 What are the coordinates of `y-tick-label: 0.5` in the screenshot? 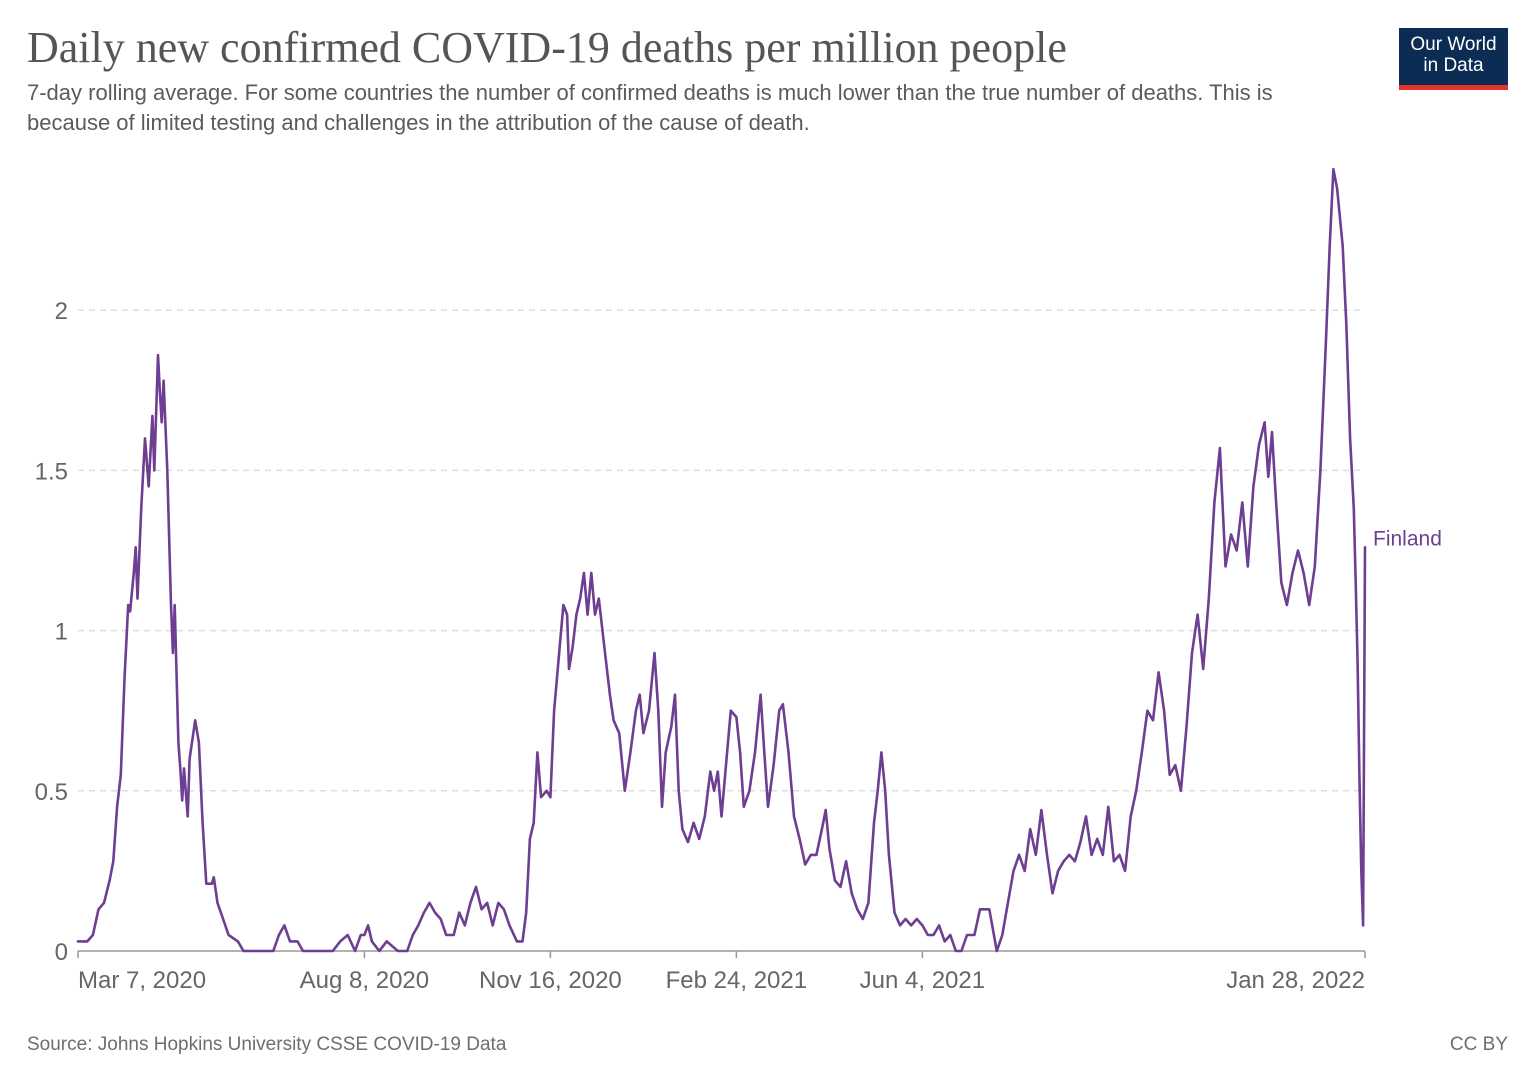 It's located at (51, 792).